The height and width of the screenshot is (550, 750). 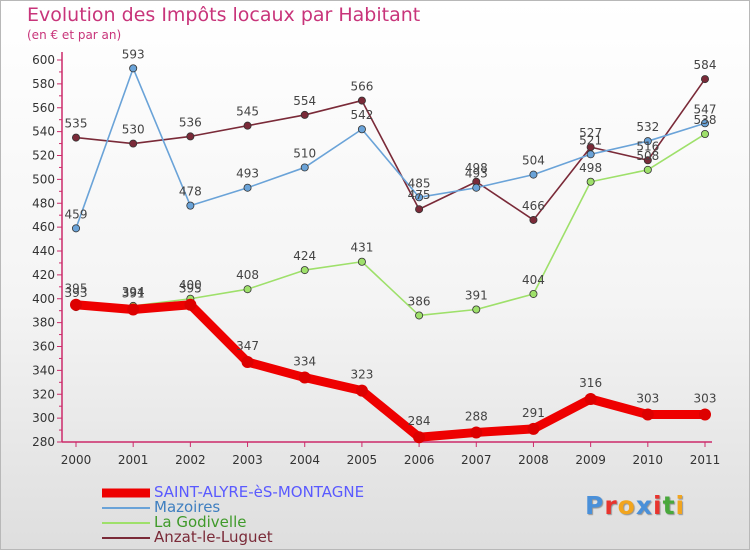 I want to click on y-tick-label: 460, so click(x=43, y=227).